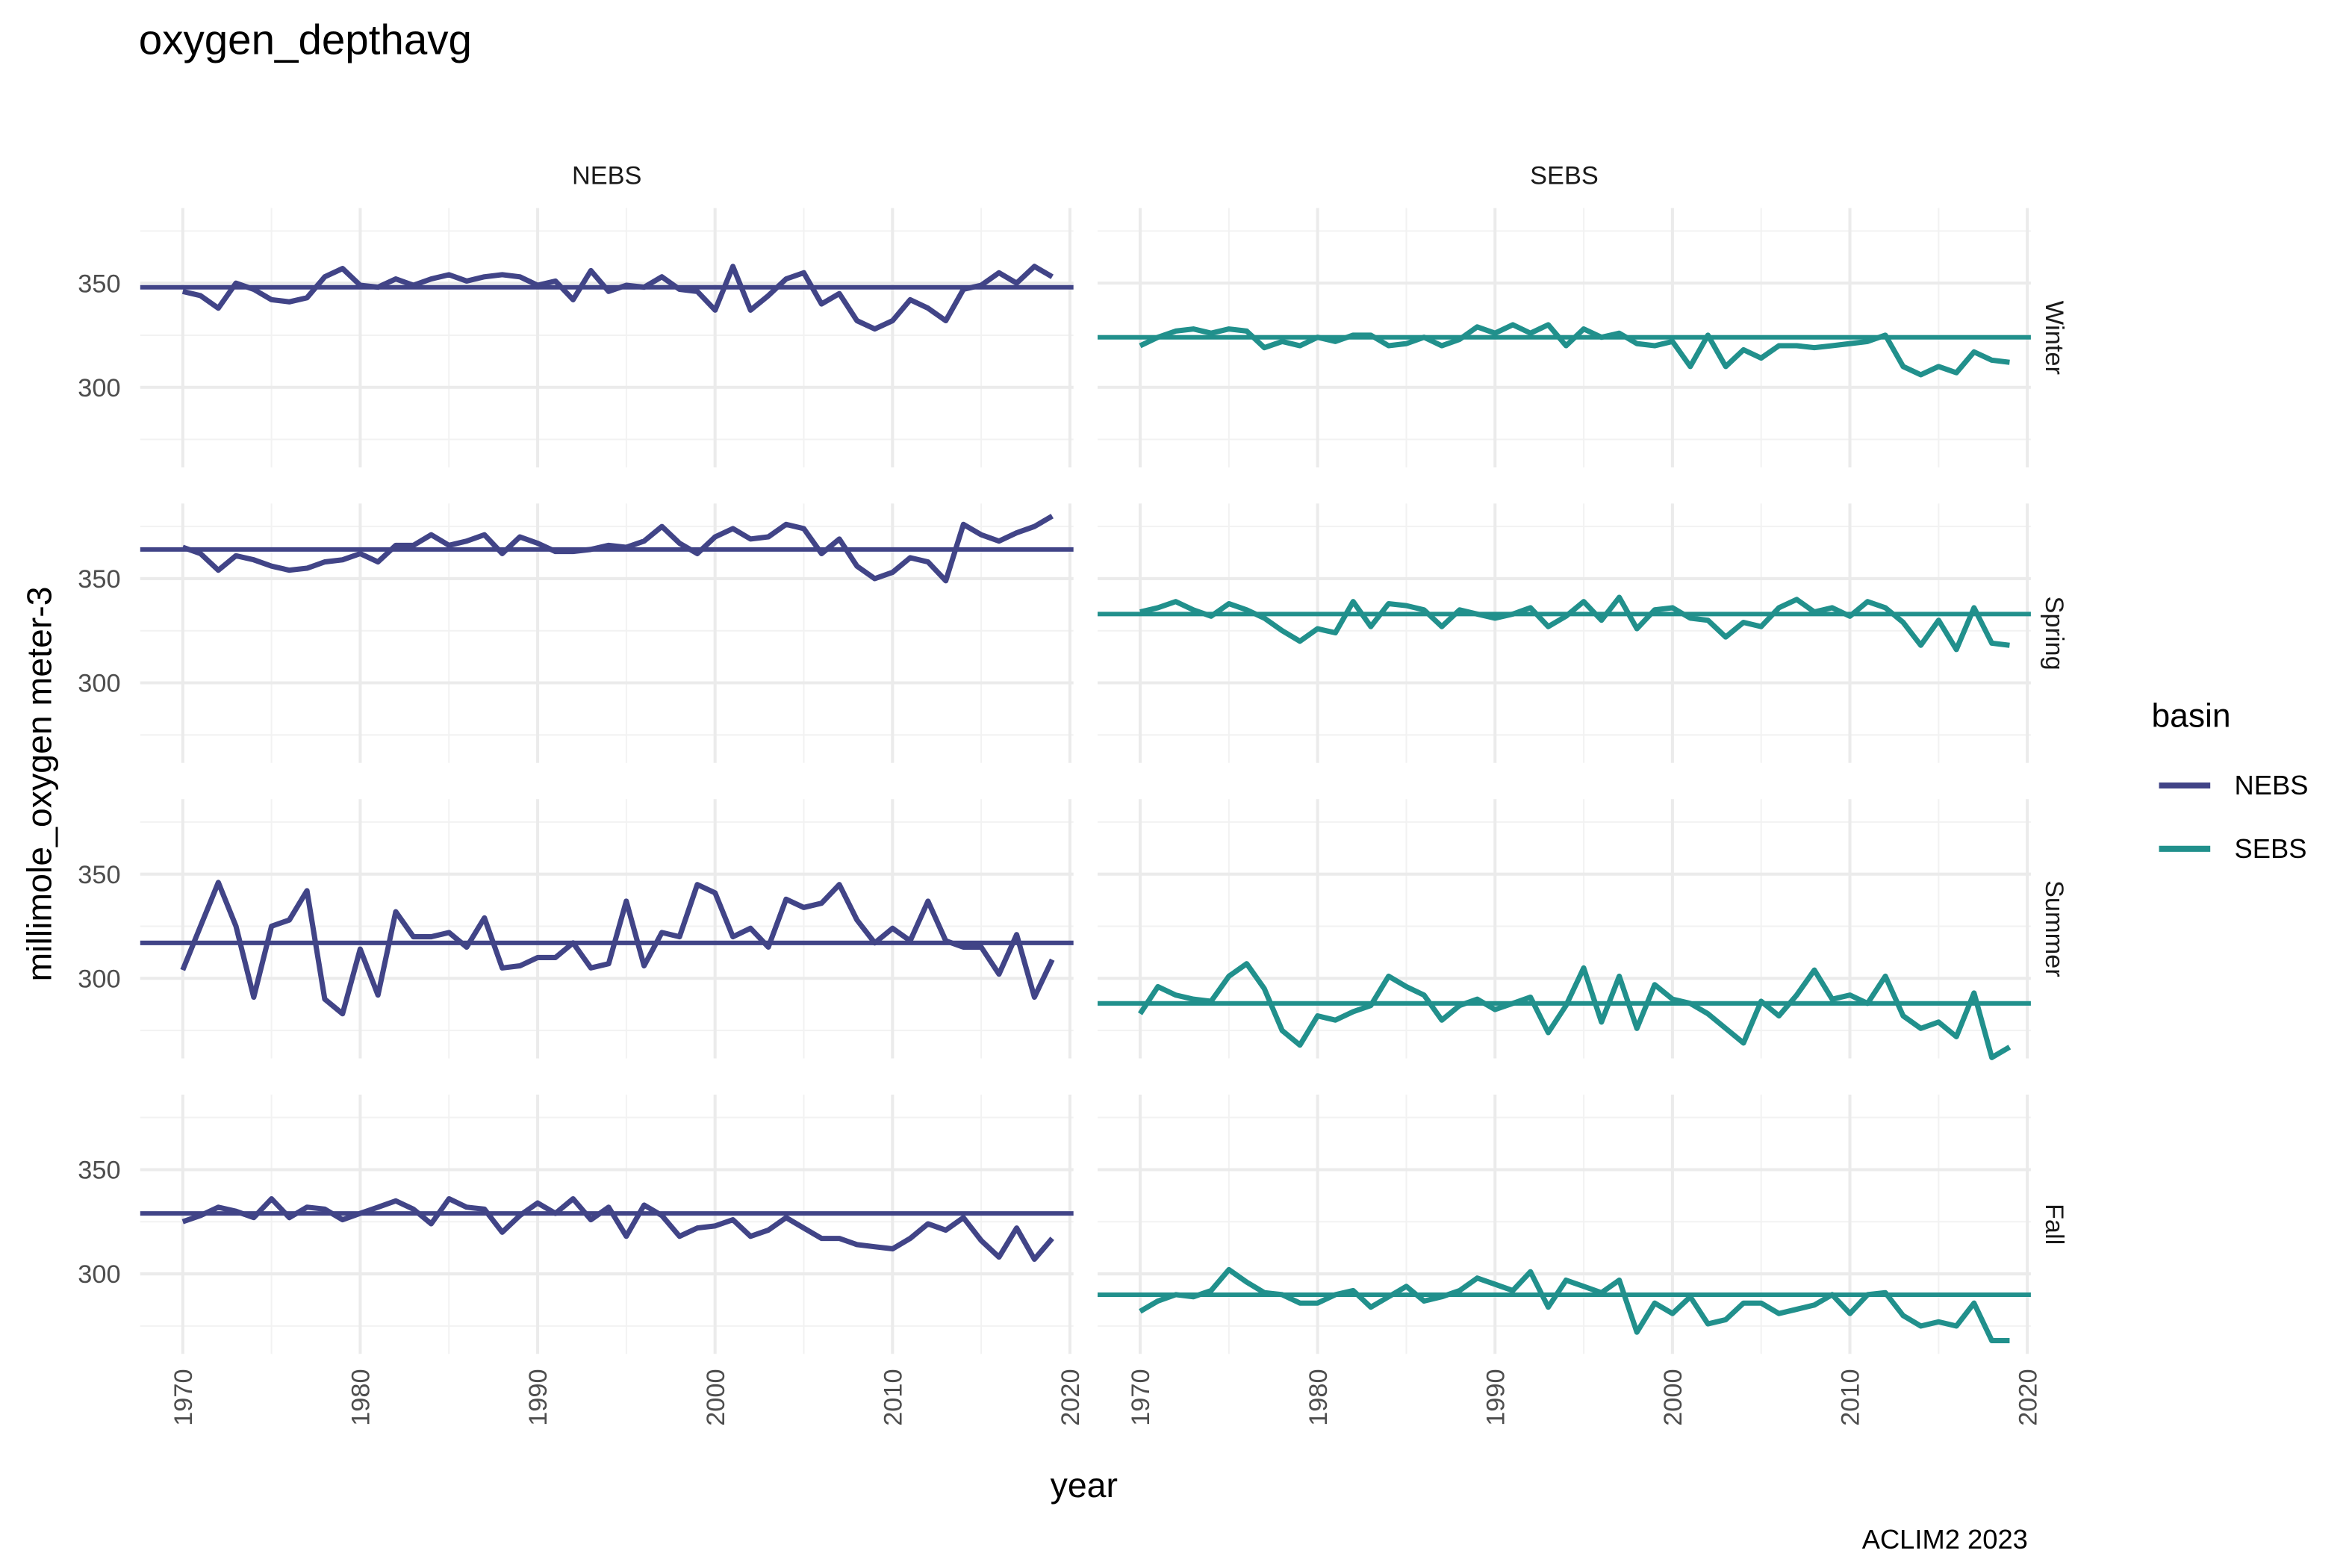 Image resolution: width=2352 pixels, height=1568 pixels. What do you see at coordinates (2054, 928) in the screenshot?
I see `strip-label: Summer` at bounding box center [2054, 928].